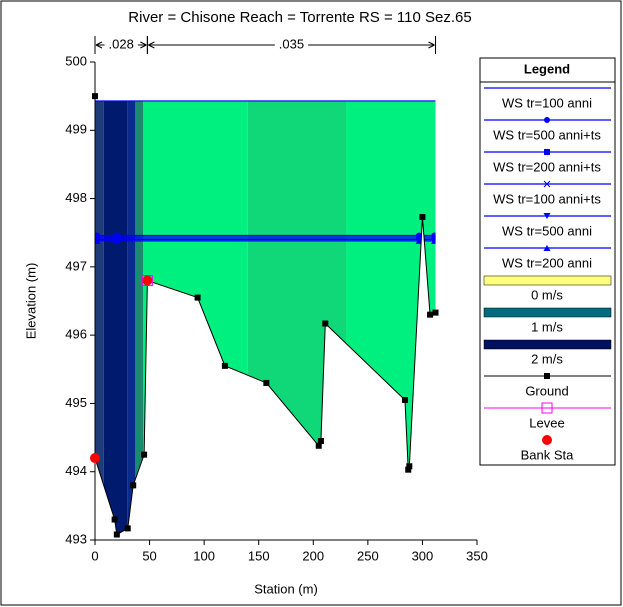 The width and height of the screenshot is (623, 607). What do you see at coordinates (547, 134) in the screenshot?
I see `legend-label: WS tr=500 anni+ts` at bounding box center [547, 134].